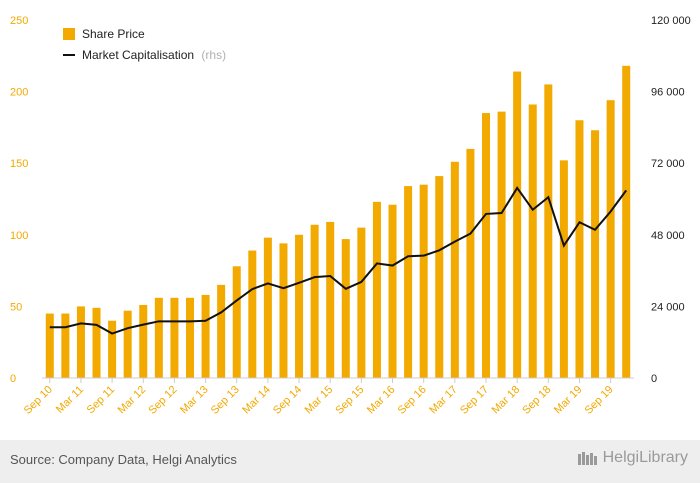 This screenshot has width=700, height=483. Describe the element at coordinates (19, 164) in the screenshot. I see `left-axis-tick-label: 150` at that location.